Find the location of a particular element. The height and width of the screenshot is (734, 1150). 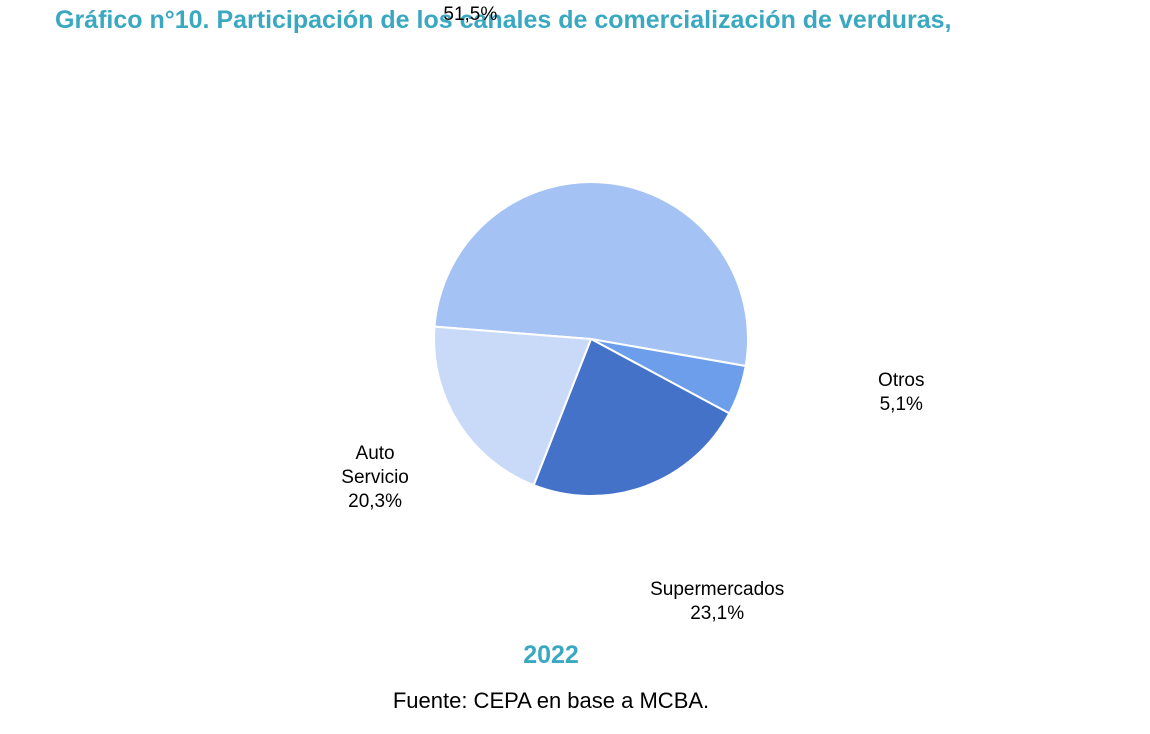

slice-name-line: Servicio is located at coordinates (375, 477).